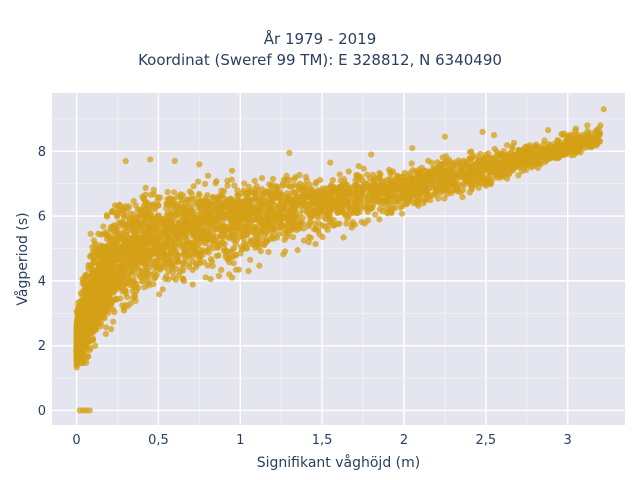 The height and width of the screenshot is (480, 640). What do you see at coordinates (485, 440) in the screenshot?
I see `x-tick-label: 2,5` at bounding box center [485, 440].